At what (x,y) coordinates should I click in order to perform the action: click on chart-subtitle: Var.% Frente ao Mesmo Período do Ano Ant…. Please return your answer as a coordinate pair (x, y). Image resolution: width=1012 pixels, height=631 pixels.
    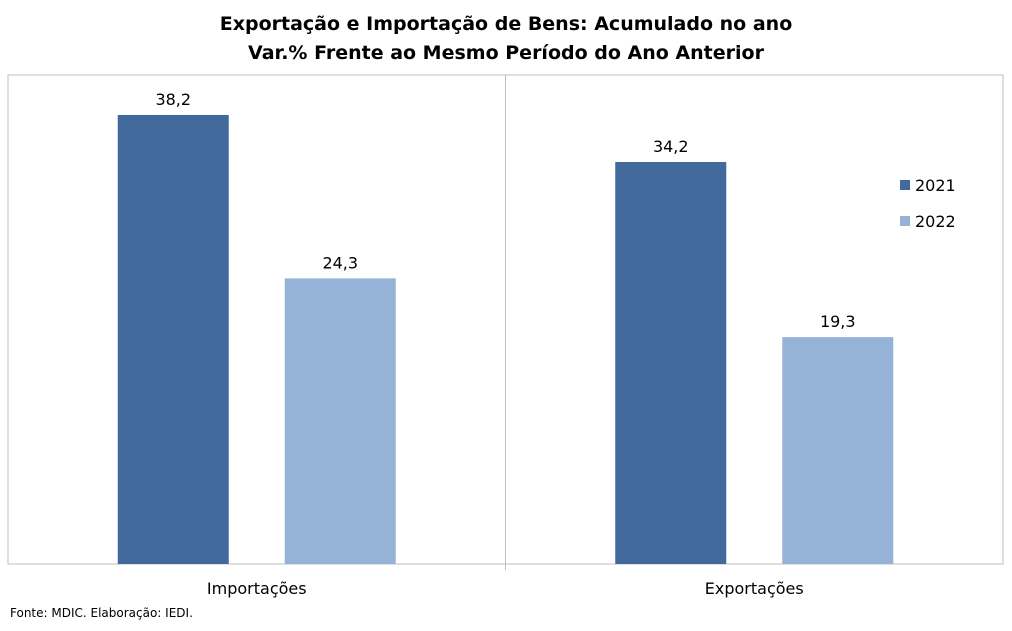
    Looking at the image, I should click on (506, 53).